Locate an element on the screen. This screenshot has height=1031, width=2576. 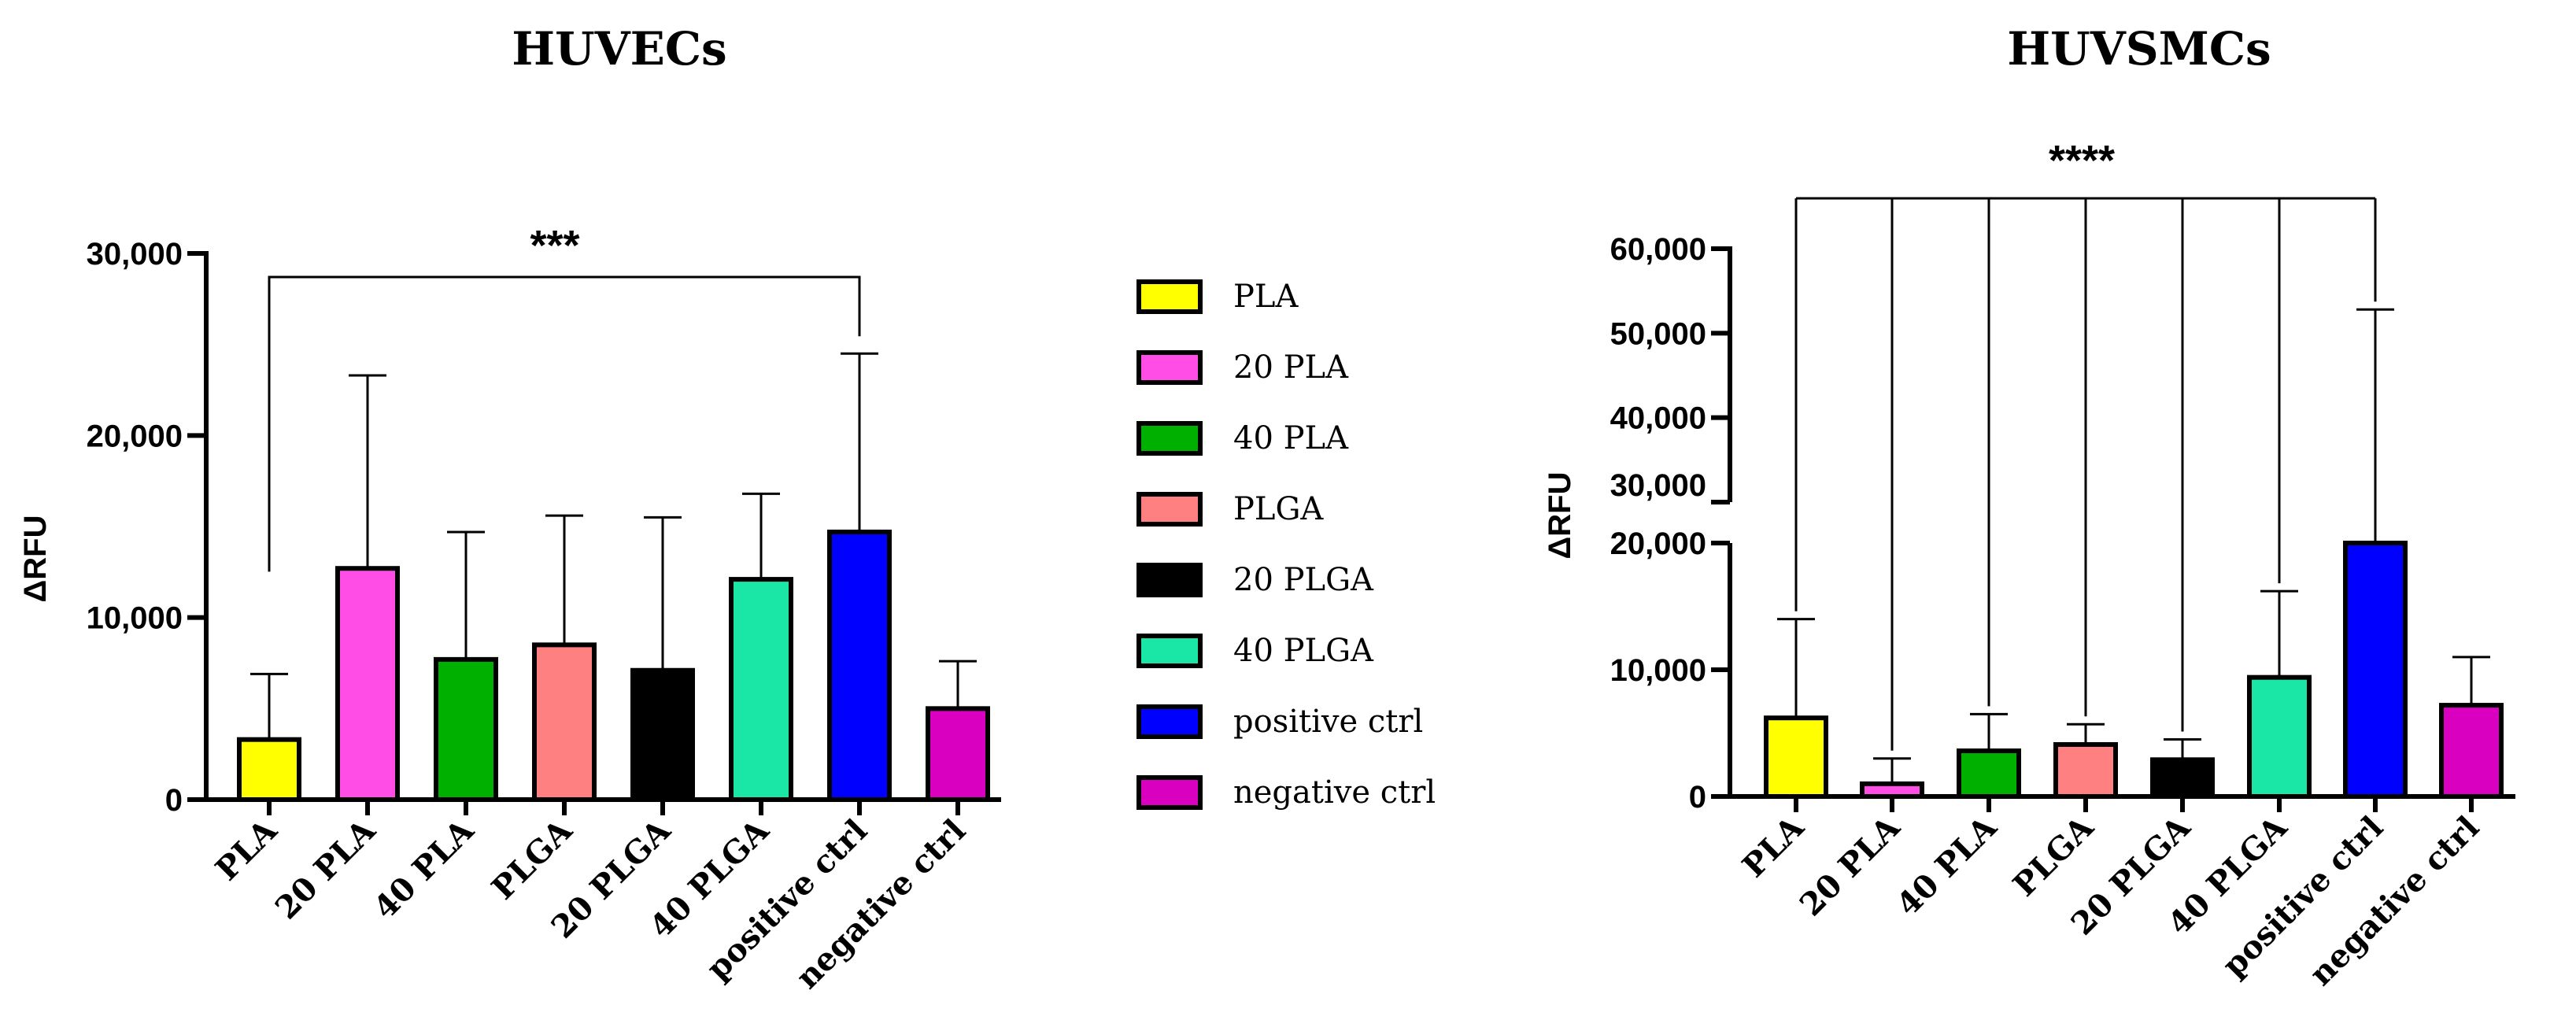
legend-item-40-plga: 40 PLGA is located at coordinates (1255, 651).